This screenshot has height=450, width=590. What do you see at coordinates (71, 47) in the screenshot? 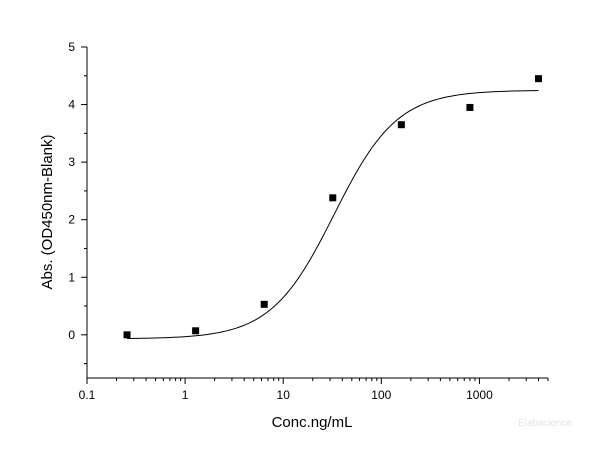
I see `y-tick-label: 5` at bounding box center [71, 47].